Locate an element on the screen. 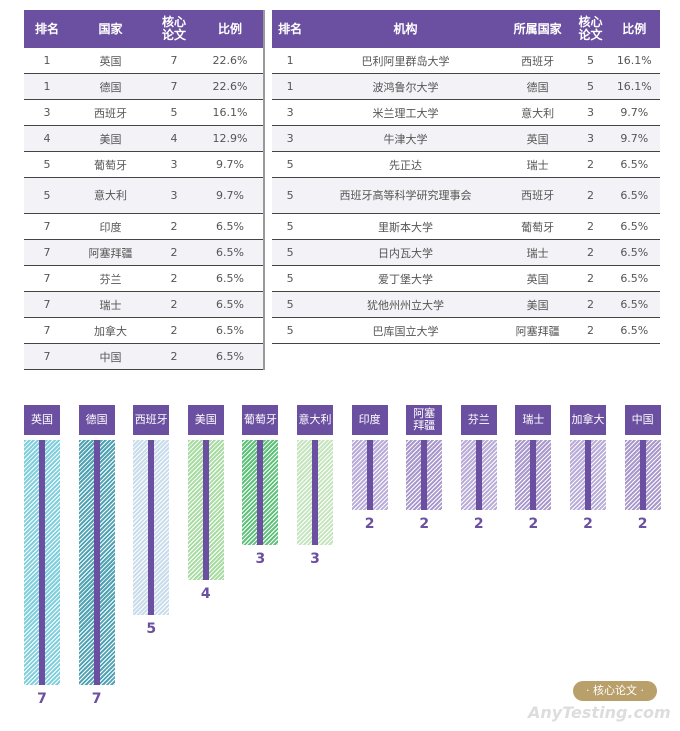  table-cell: 4 is located at coordinates (174, 138).